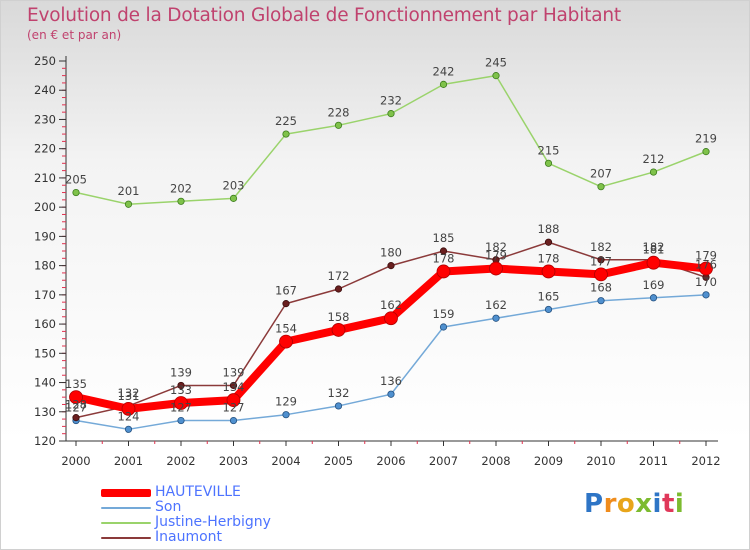  What do you see at coordinates (391, 381) in the screenshot?
I see `data-label-son: 136` at bounding box center [391, 381].